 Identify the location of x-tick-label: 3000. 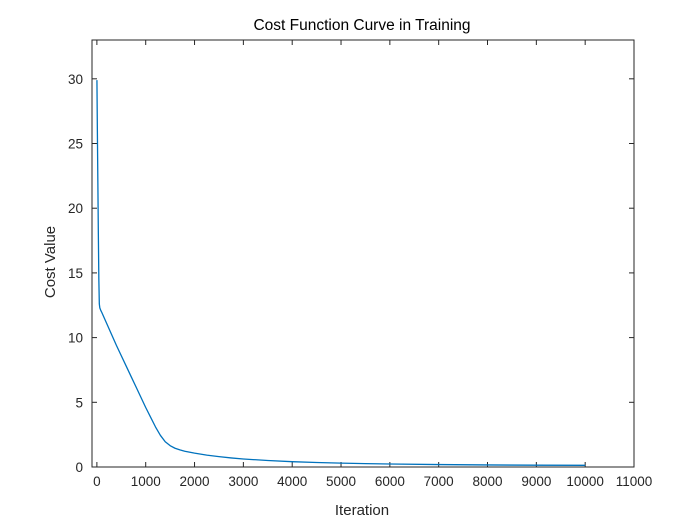
(243, 481).